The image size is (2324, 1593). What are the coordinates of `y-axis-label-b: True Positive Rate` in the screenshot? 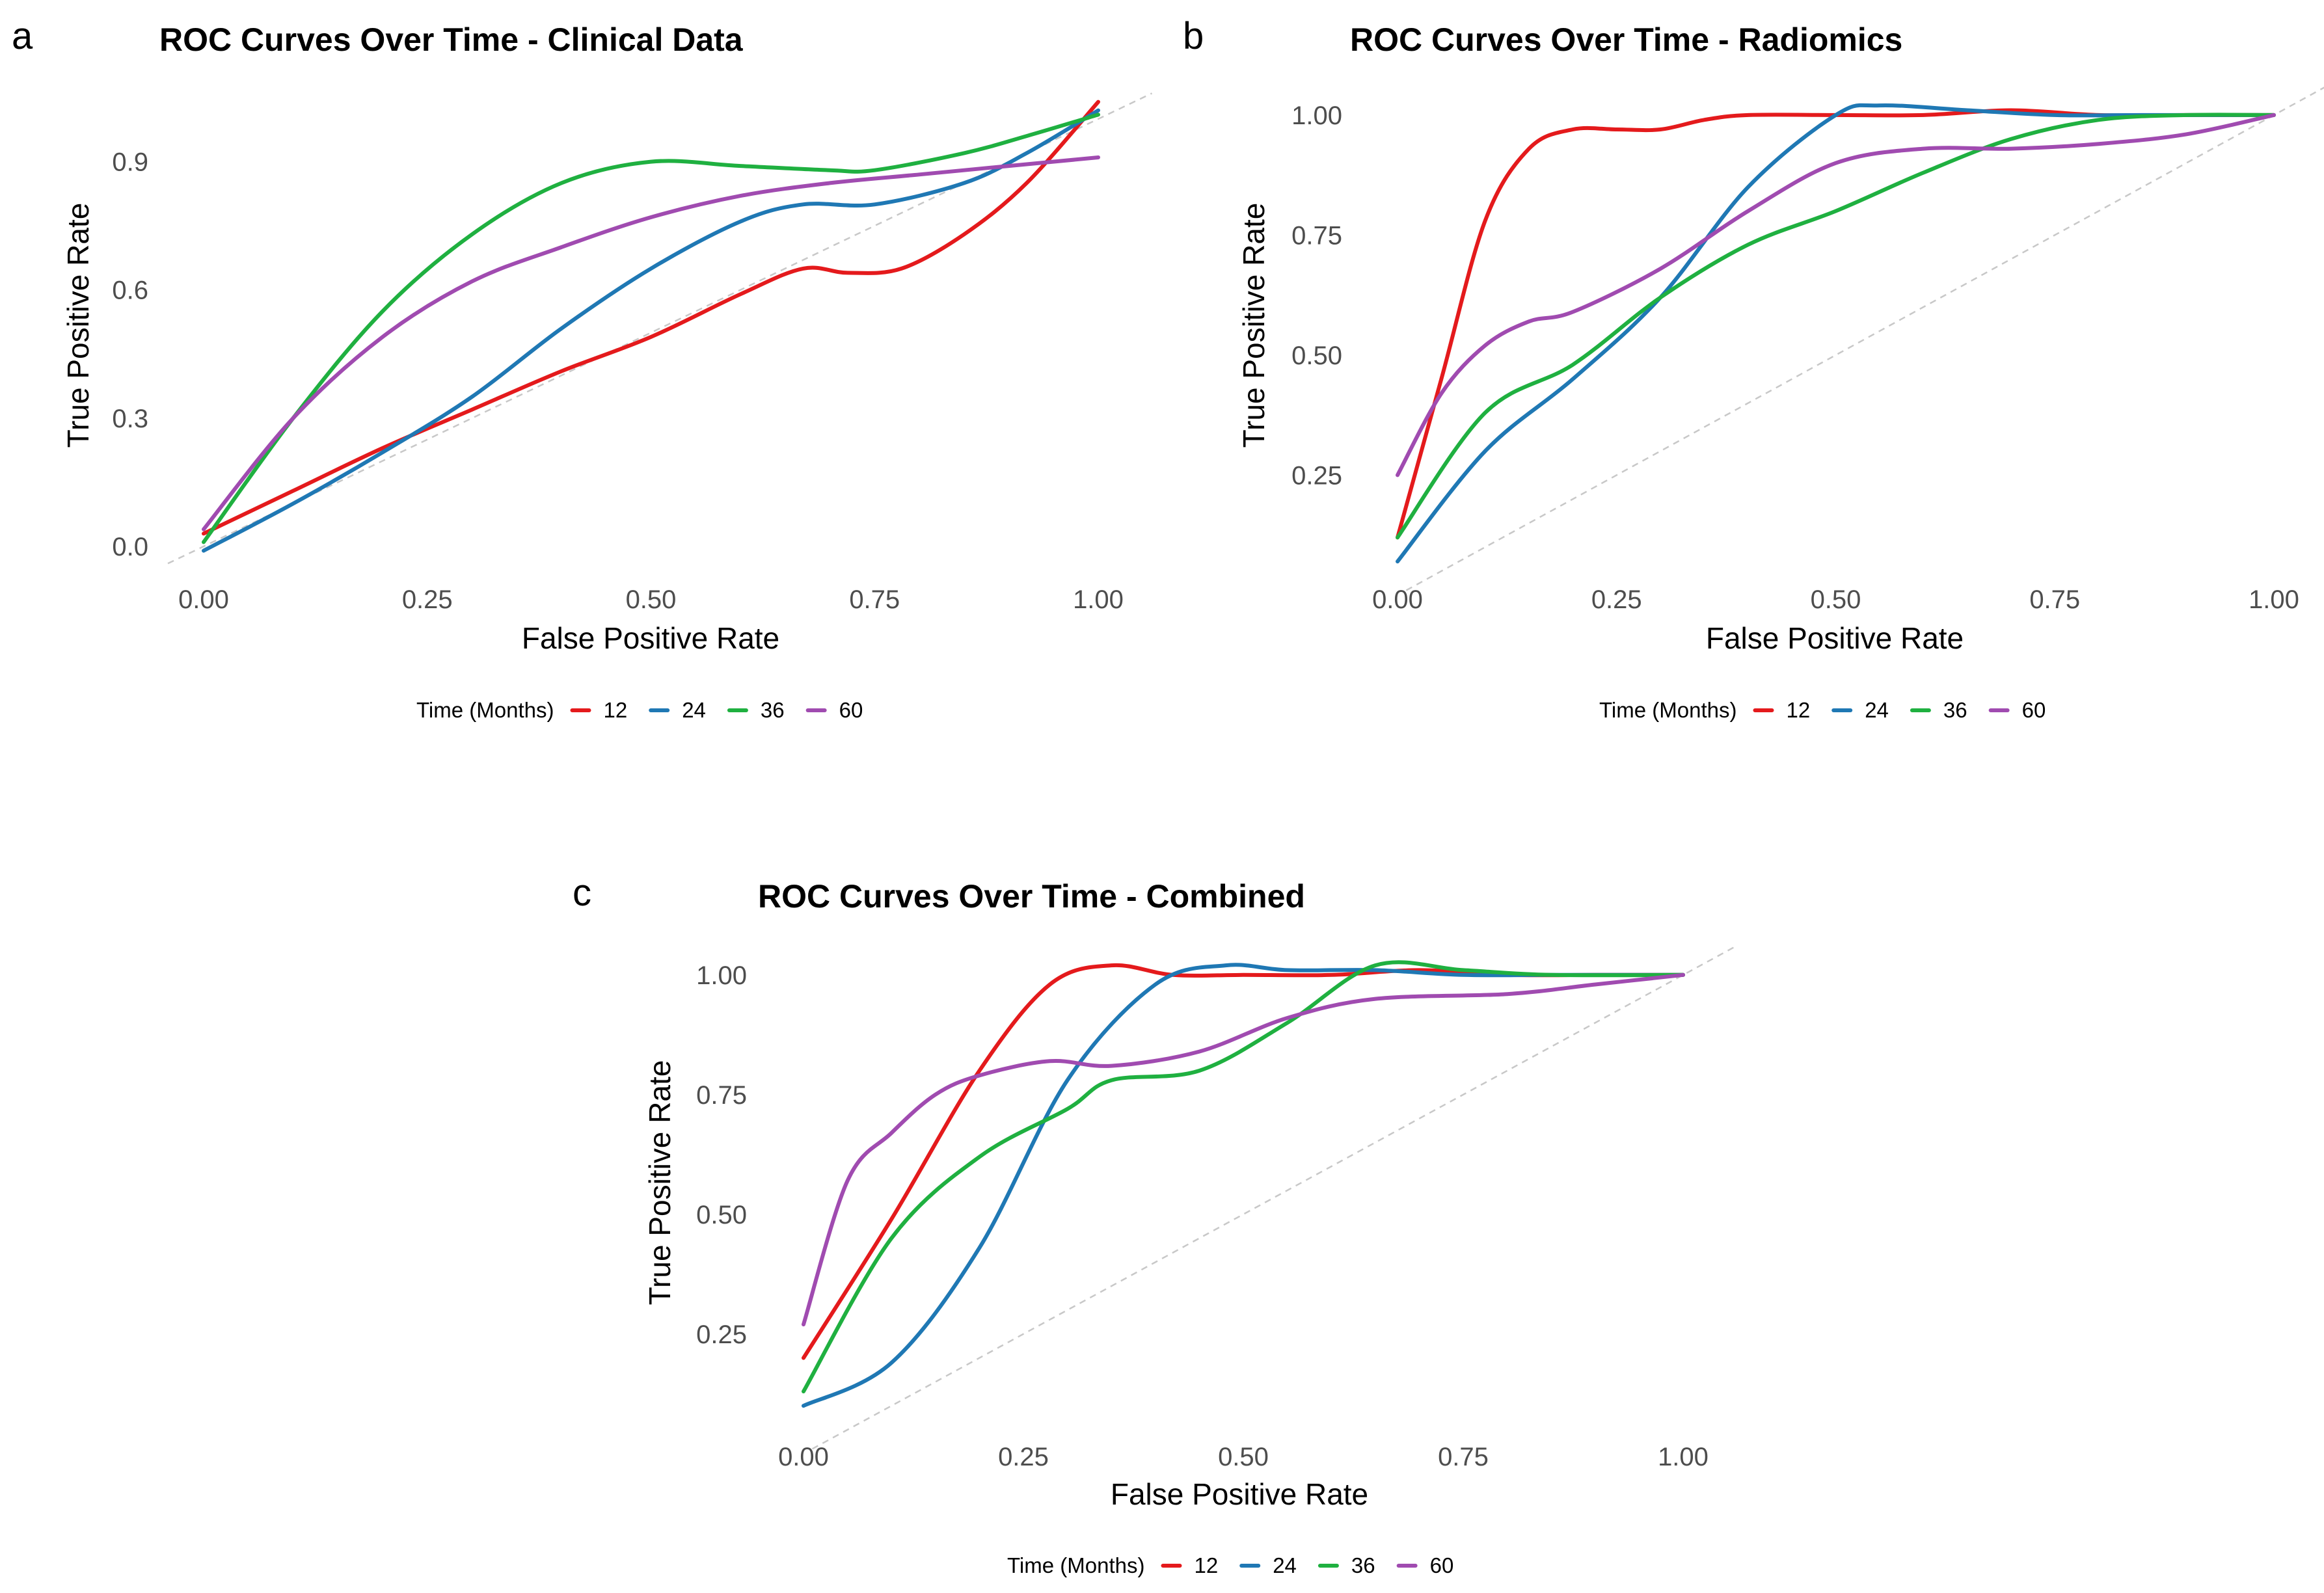 It's located at (1254, 325).